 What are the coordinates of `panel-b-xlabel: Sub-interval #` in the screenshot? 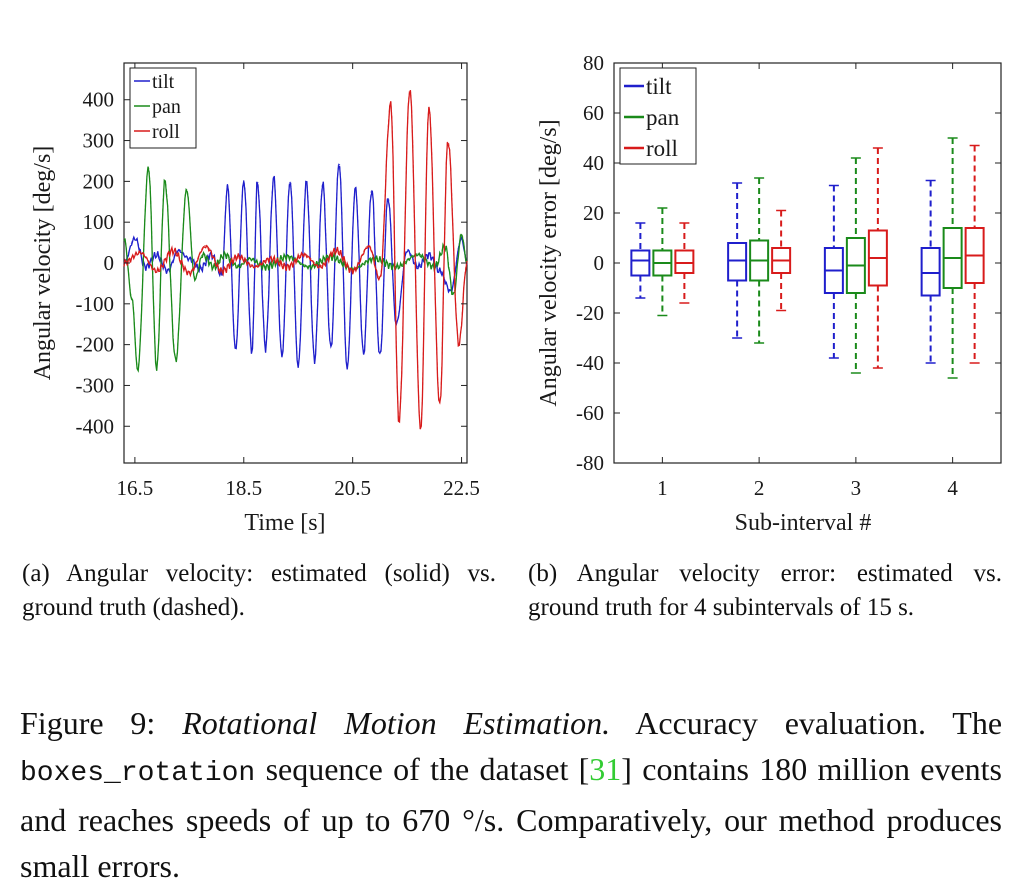 It's located at (803, 523).